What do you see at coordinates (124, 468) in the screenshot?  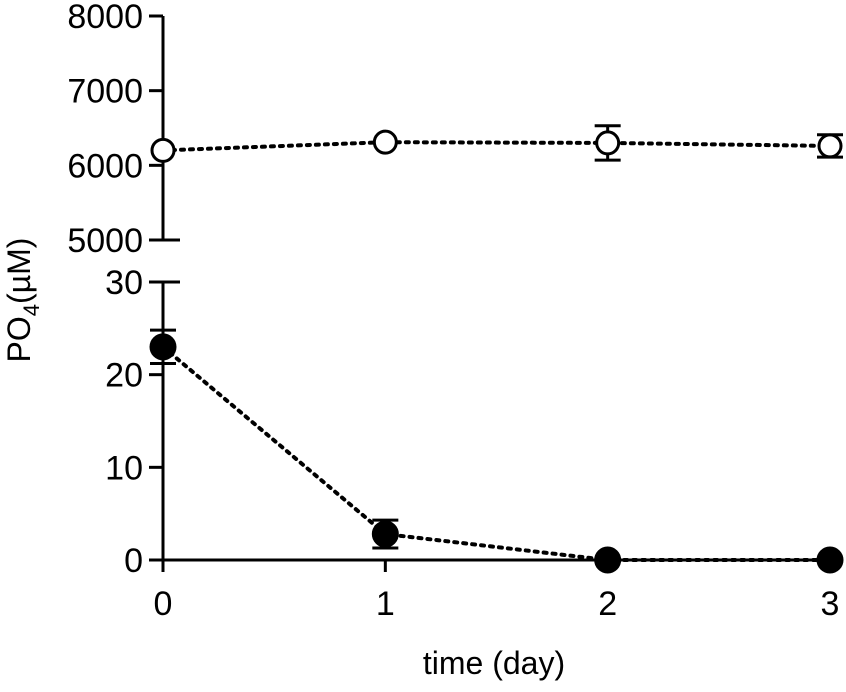 I see `y-tick-label-lower: 10` at bounding box center [124, 468].